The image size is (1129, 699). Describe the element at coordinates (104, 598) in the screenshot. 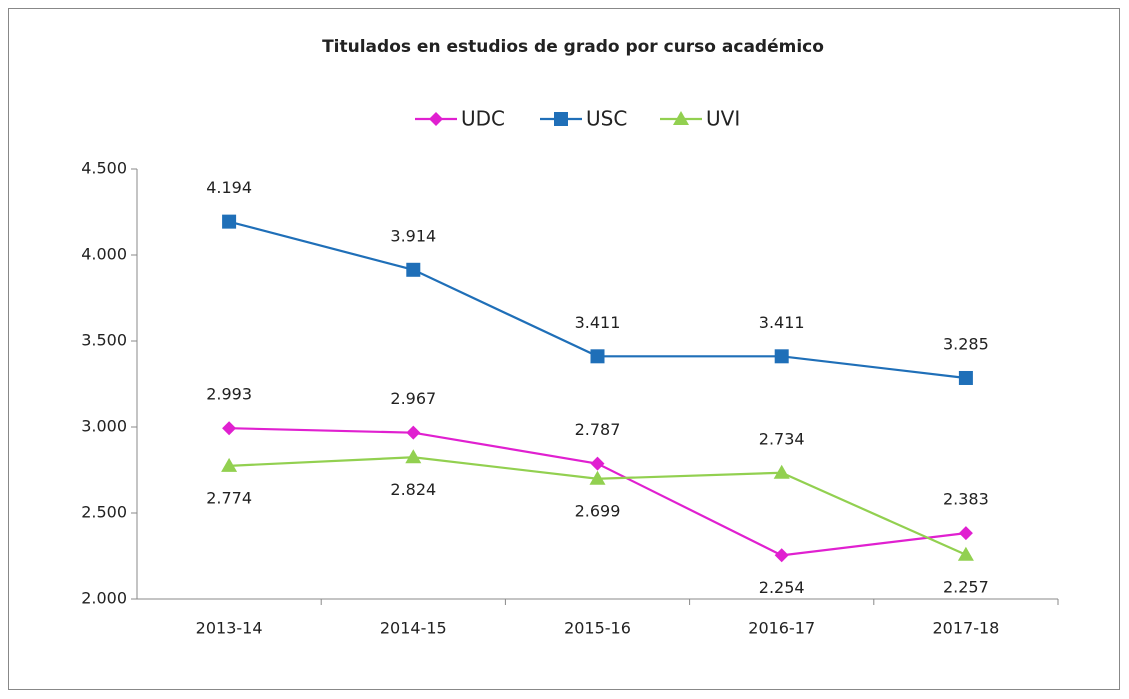

I see `y-tick-label: 2.000` at that location.